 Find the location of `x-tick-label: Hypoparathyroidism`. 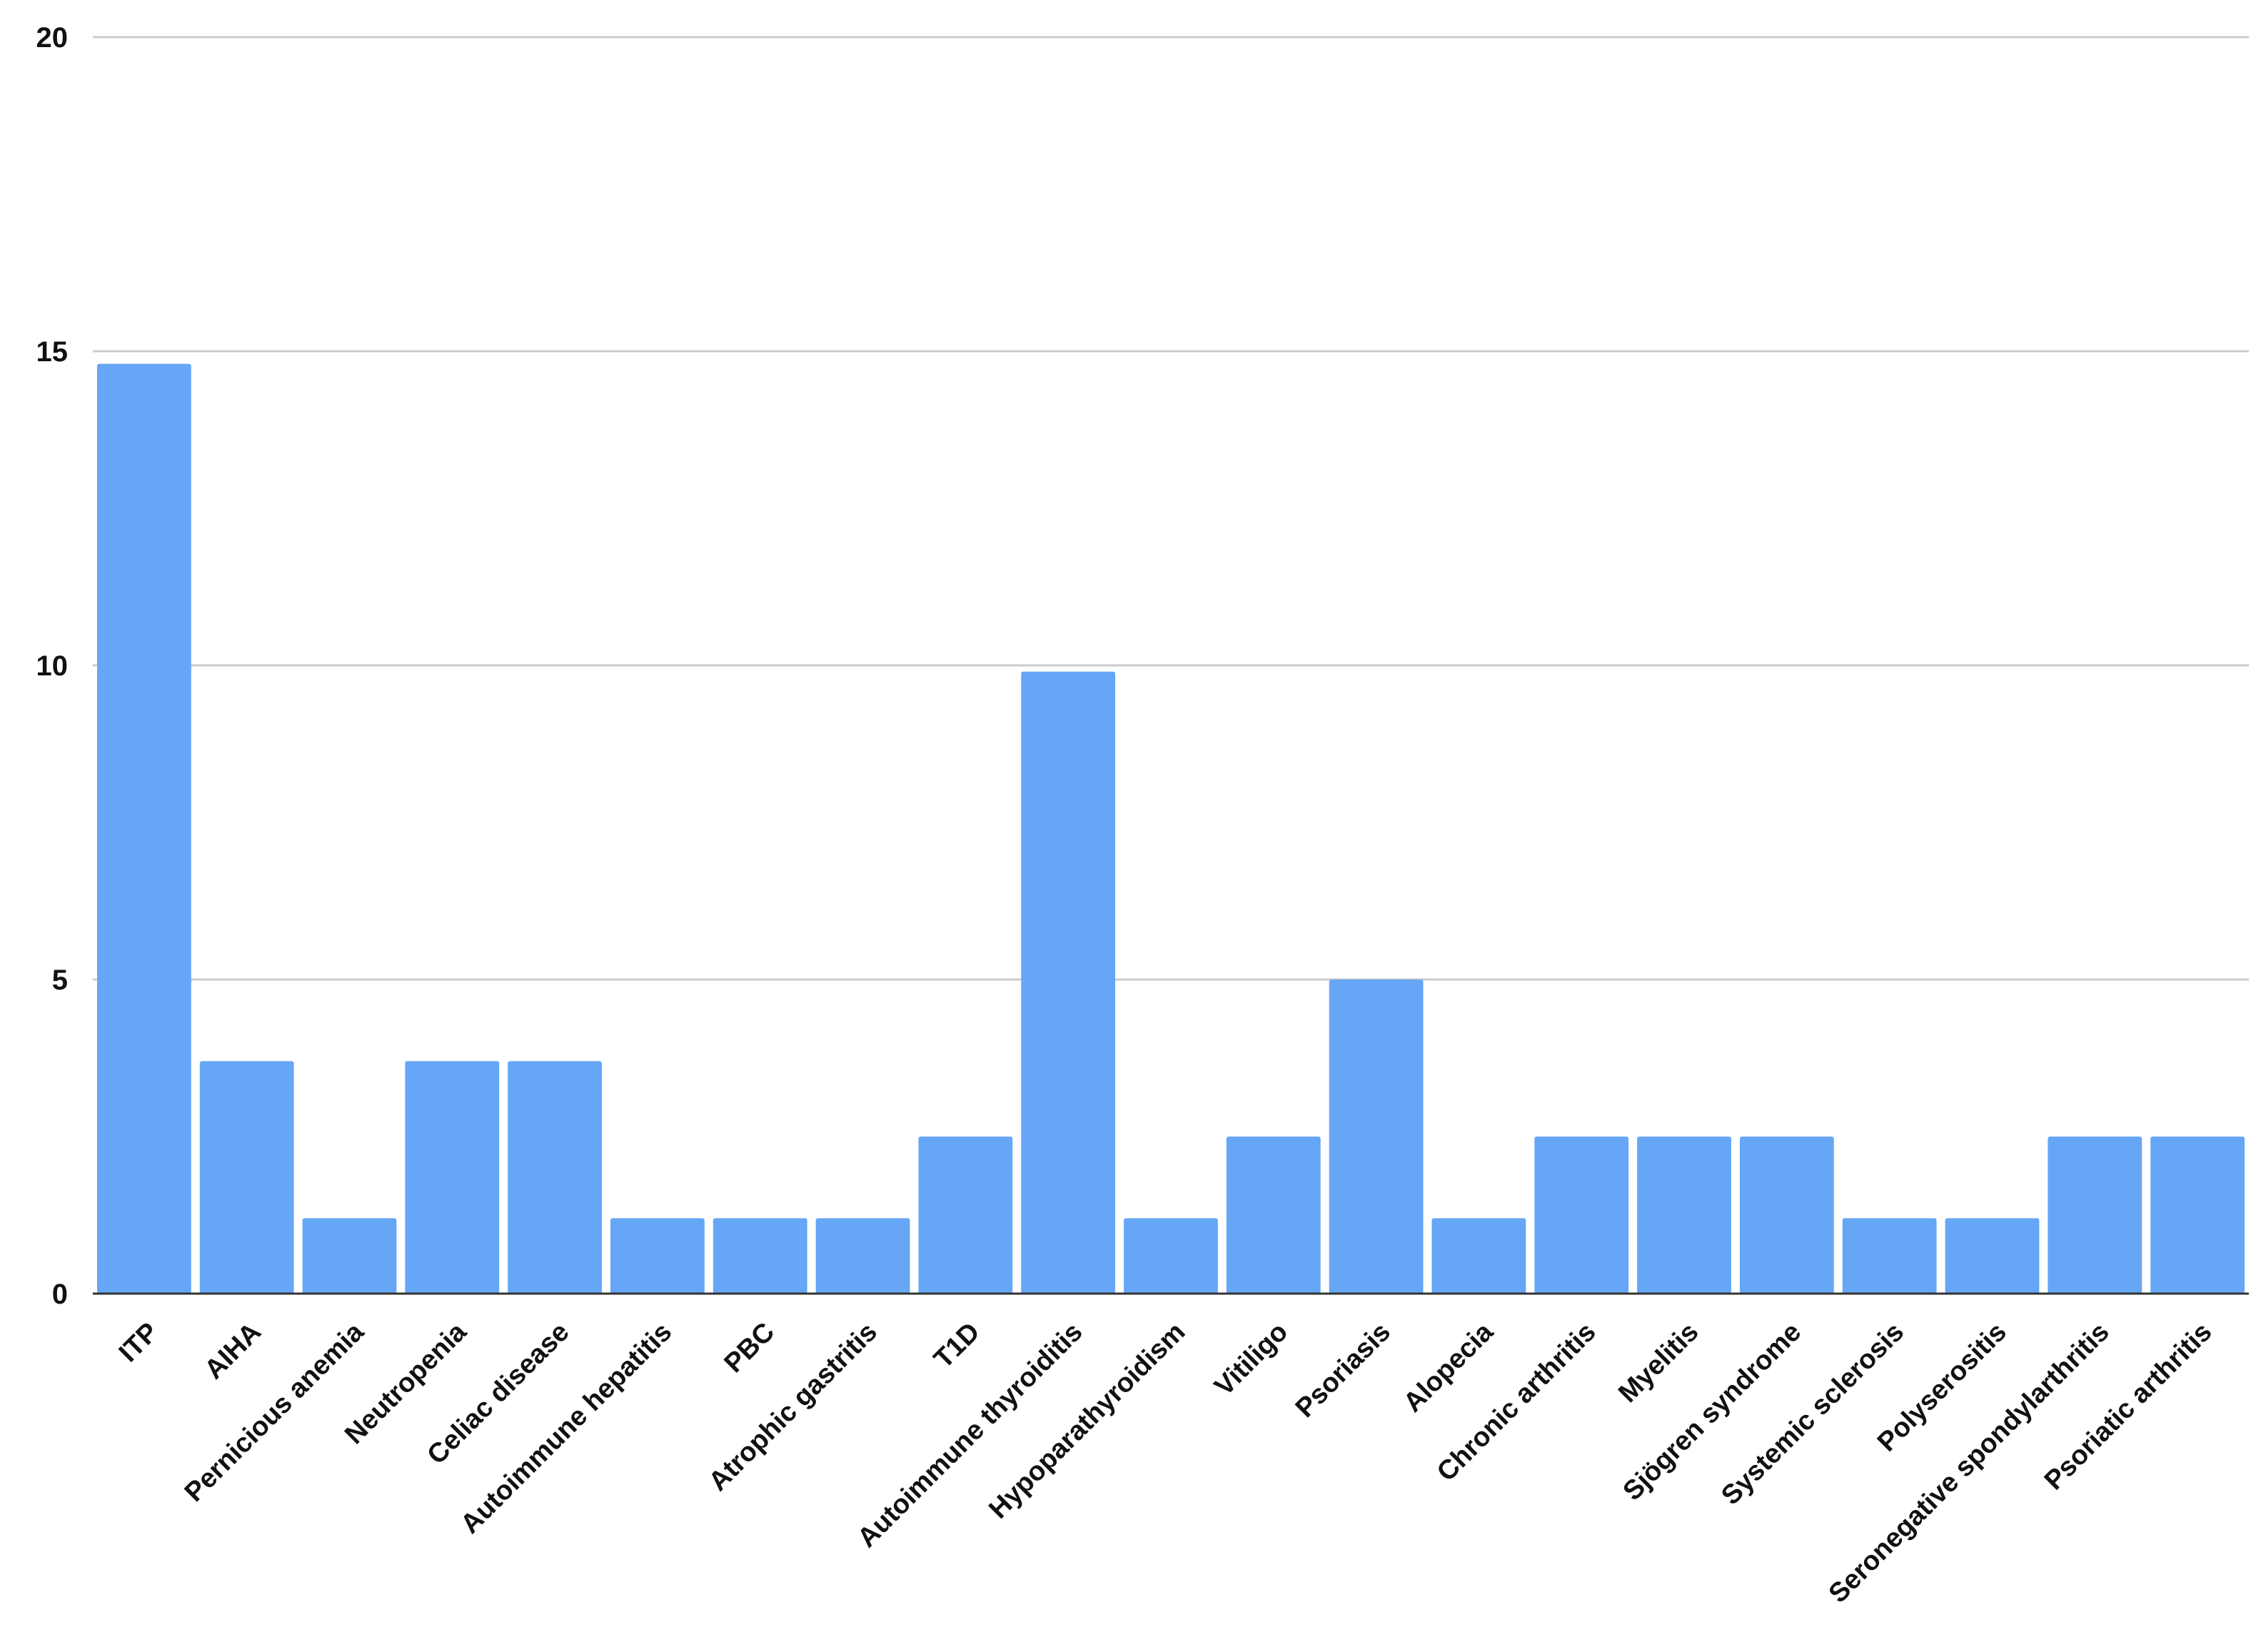

x-tick-label: Hypoparathyroidism is located at coordinates (1087, 1421).